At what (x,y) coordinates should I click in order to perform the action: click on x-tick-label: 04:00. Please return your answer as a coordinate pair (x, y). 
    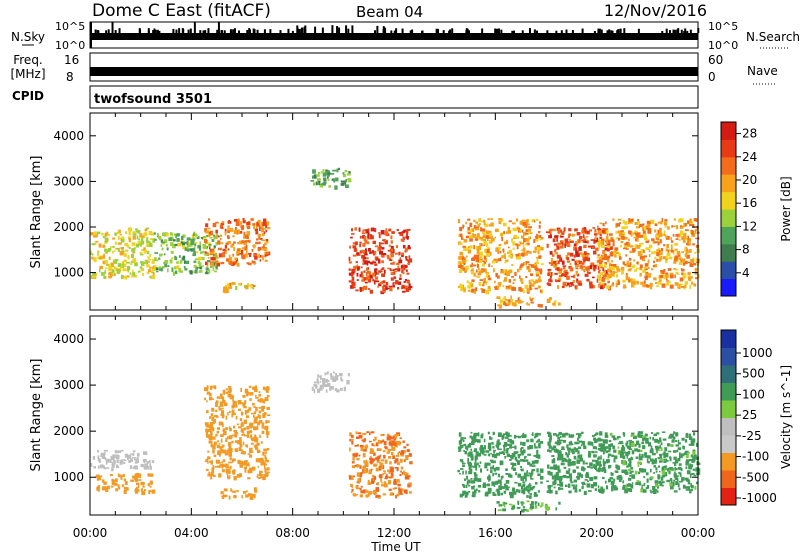
    Looking at the image, I should click on (191, 533).